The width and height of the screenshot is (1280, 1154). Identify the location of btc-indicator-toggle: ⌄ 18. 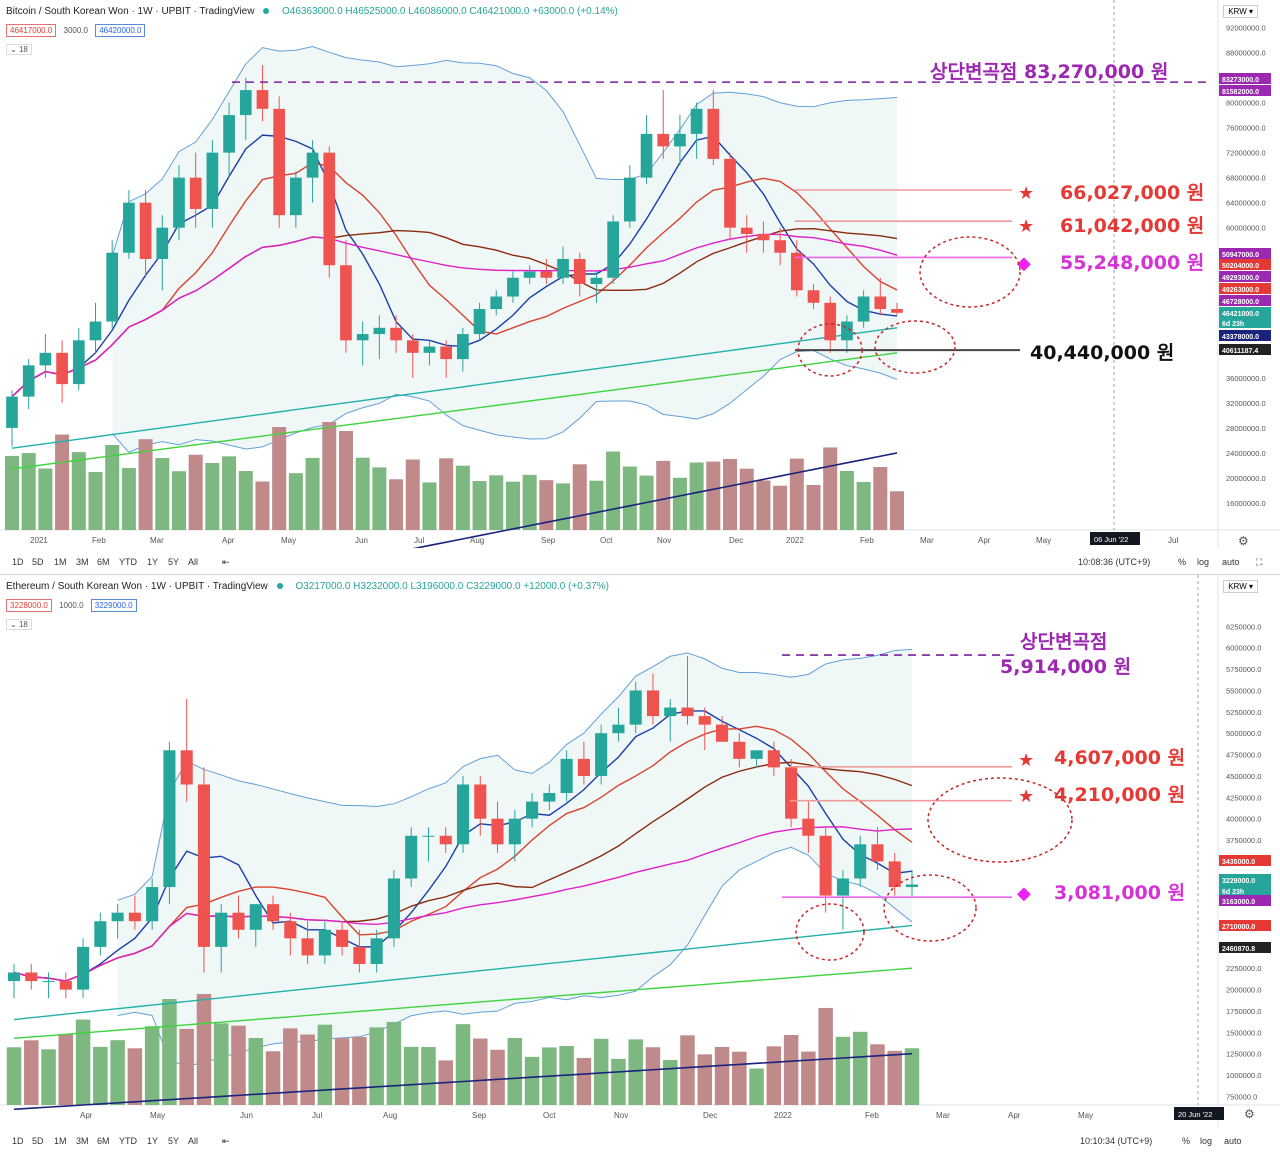
(19, 49).